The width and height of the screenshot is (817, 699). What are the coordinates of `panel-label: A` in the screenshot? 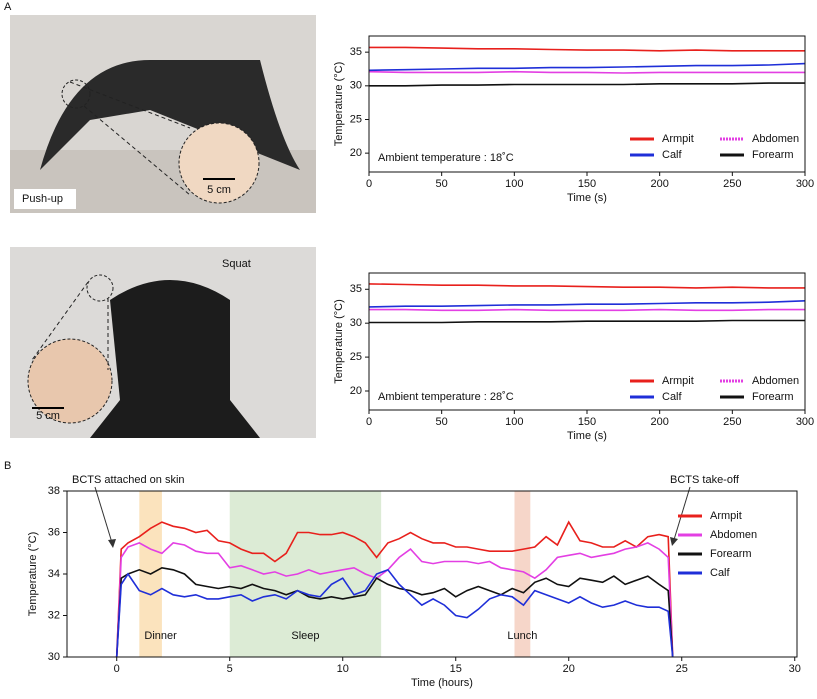 It's located at (8, 7).